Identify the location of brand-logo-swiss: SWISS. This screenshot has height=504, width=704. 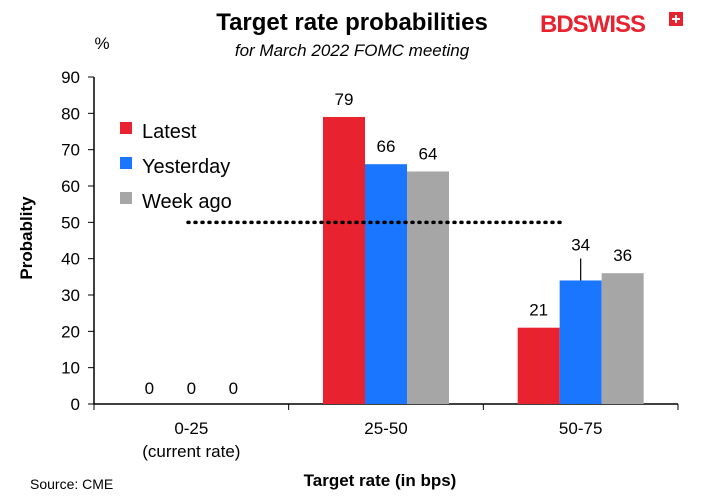
(609, 24).